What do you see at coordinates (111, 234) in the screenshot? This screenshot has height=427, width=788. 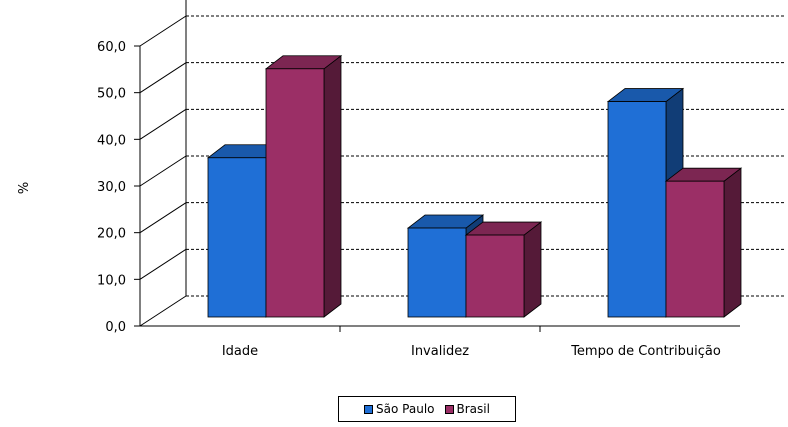 I see `y-tick-label: 20,0` at bounding box center [111, 234].